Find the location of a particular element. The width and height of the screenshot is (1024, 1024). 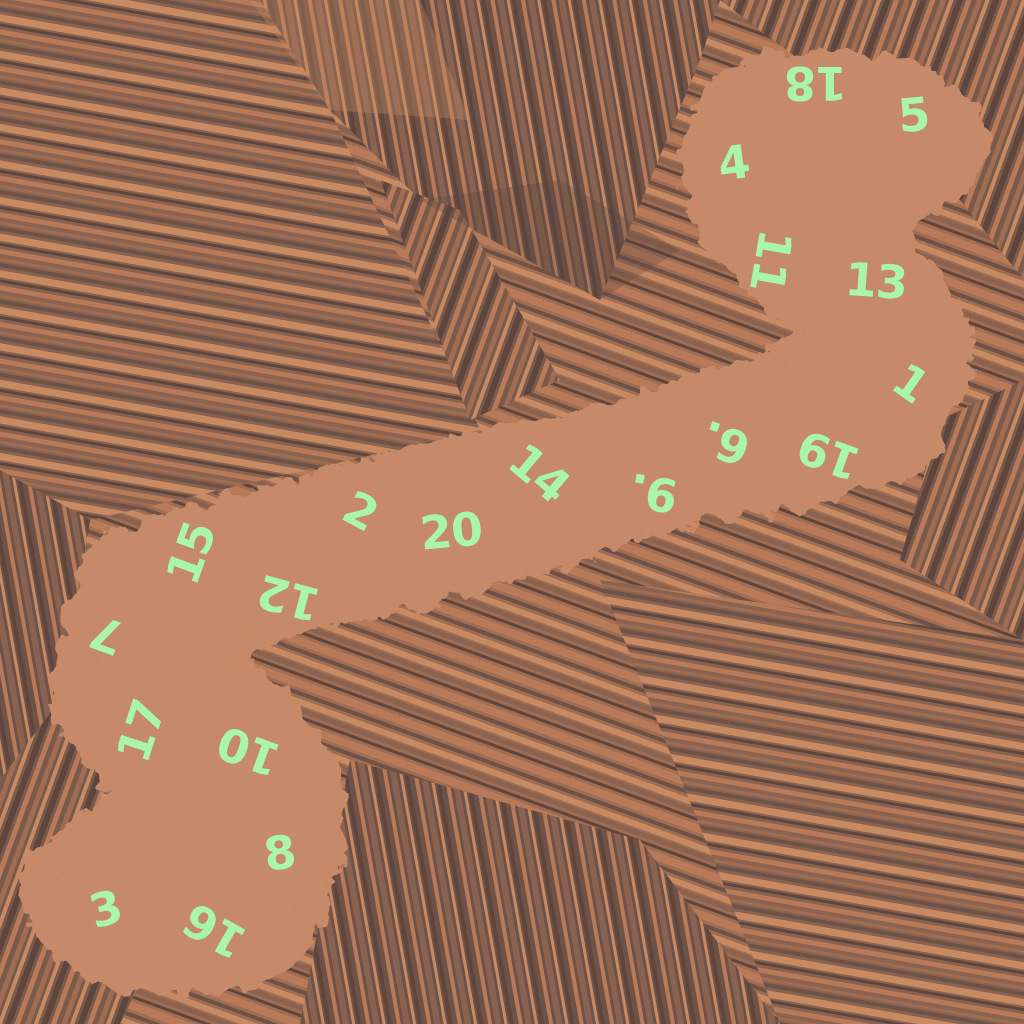

number-4: 4 is located at coordinates (733, 163).